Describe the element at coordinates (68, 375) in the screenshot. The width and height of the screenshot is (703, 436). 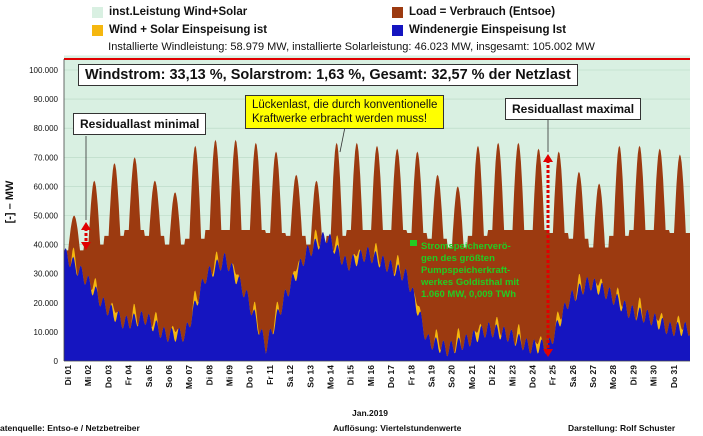
I see `x-tick-label: Di 01` at that location.